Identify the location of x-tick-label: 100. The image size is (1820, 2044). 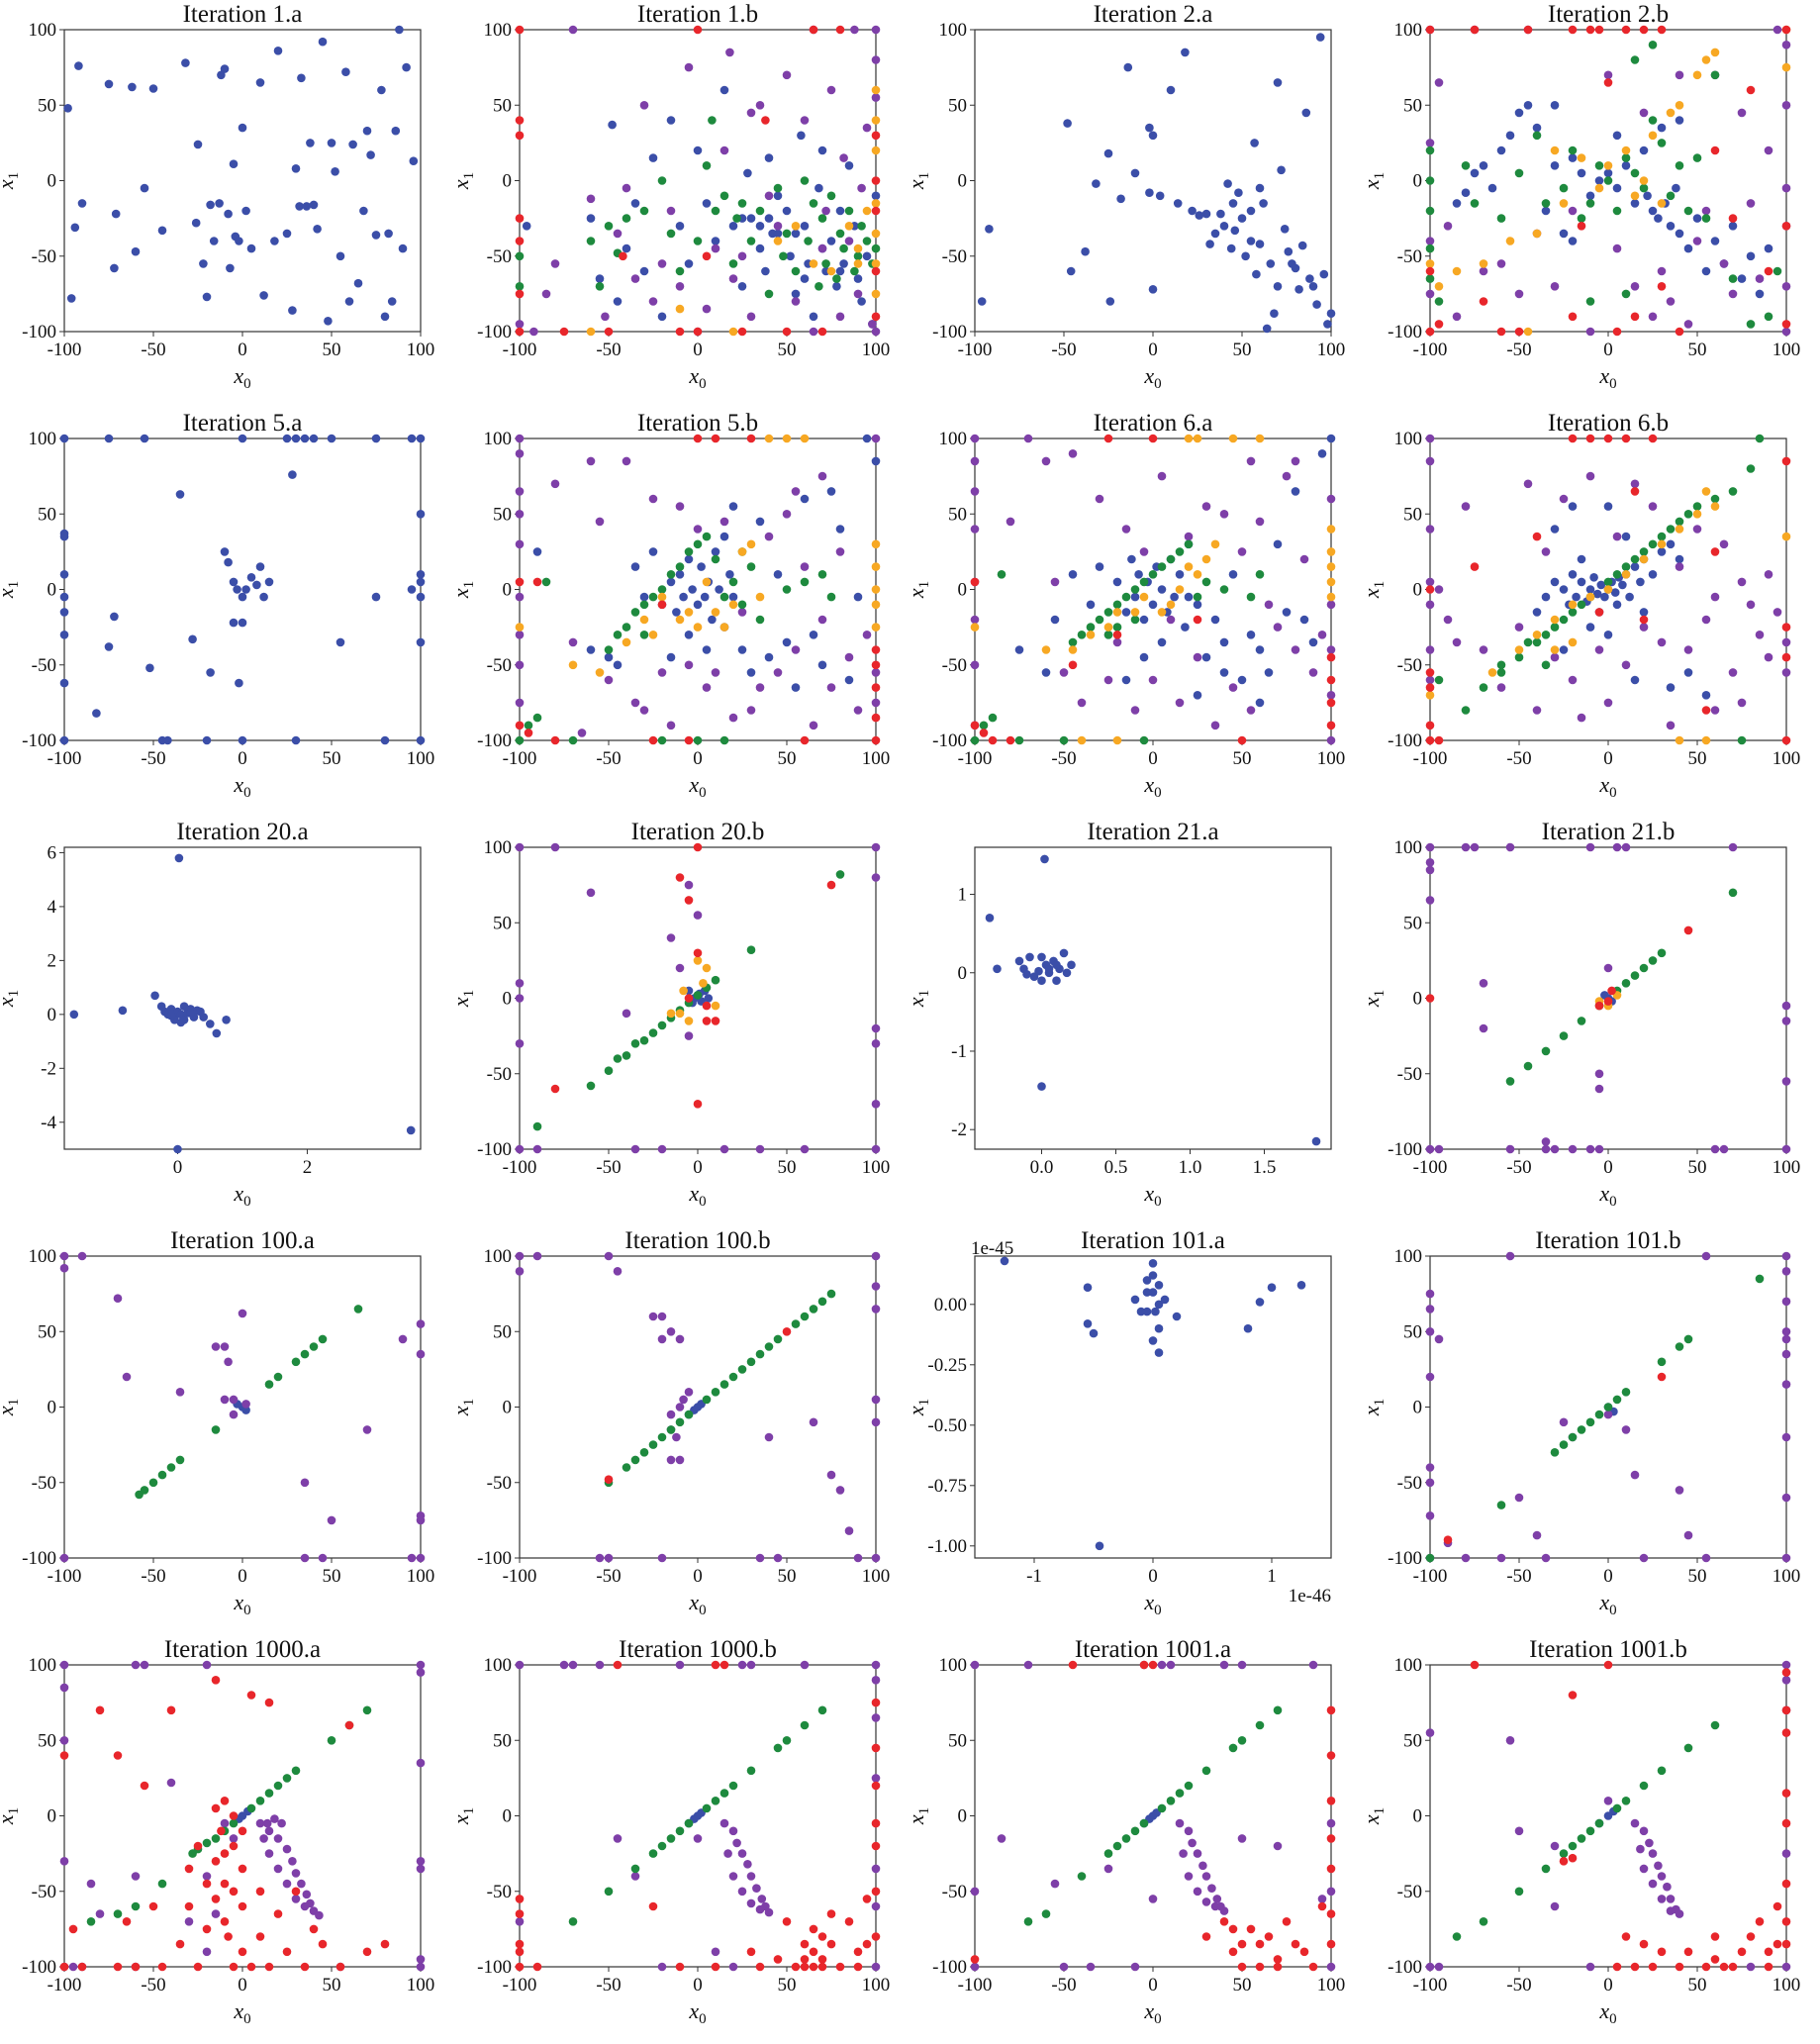
(421, 758).